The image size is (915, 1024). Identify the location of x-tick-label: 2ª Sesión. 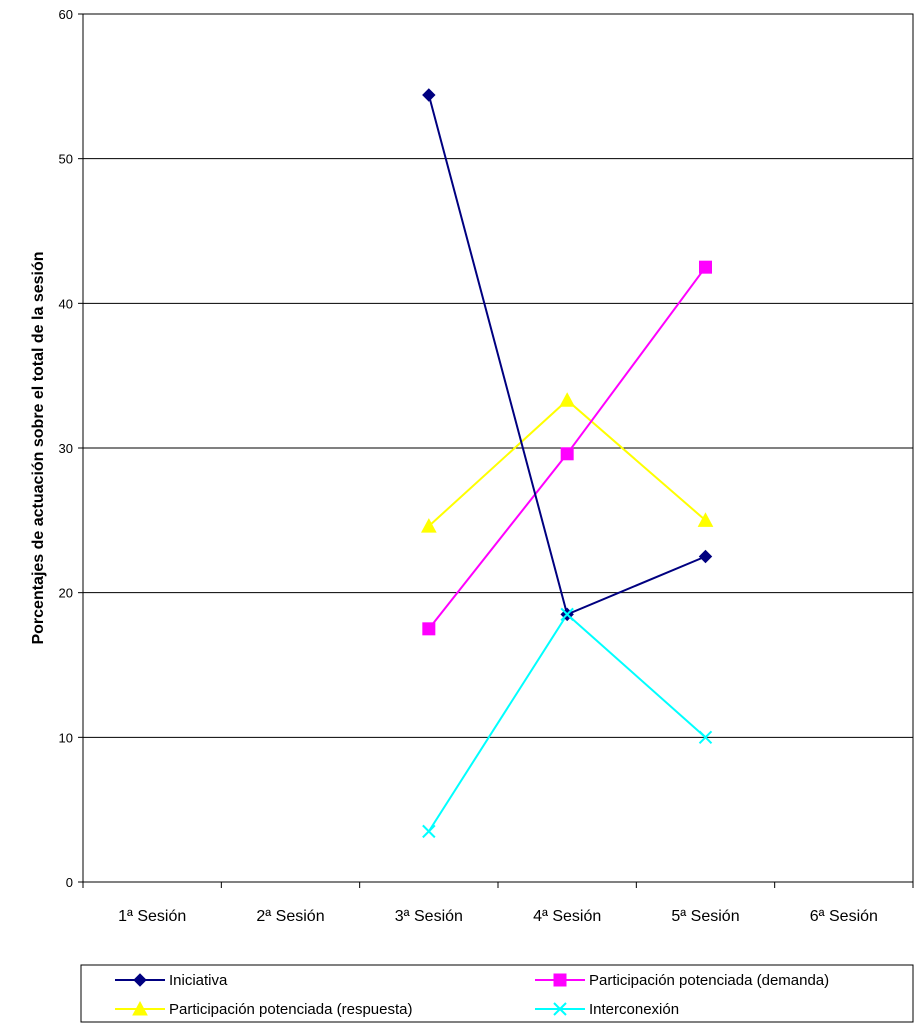
(290, 916).